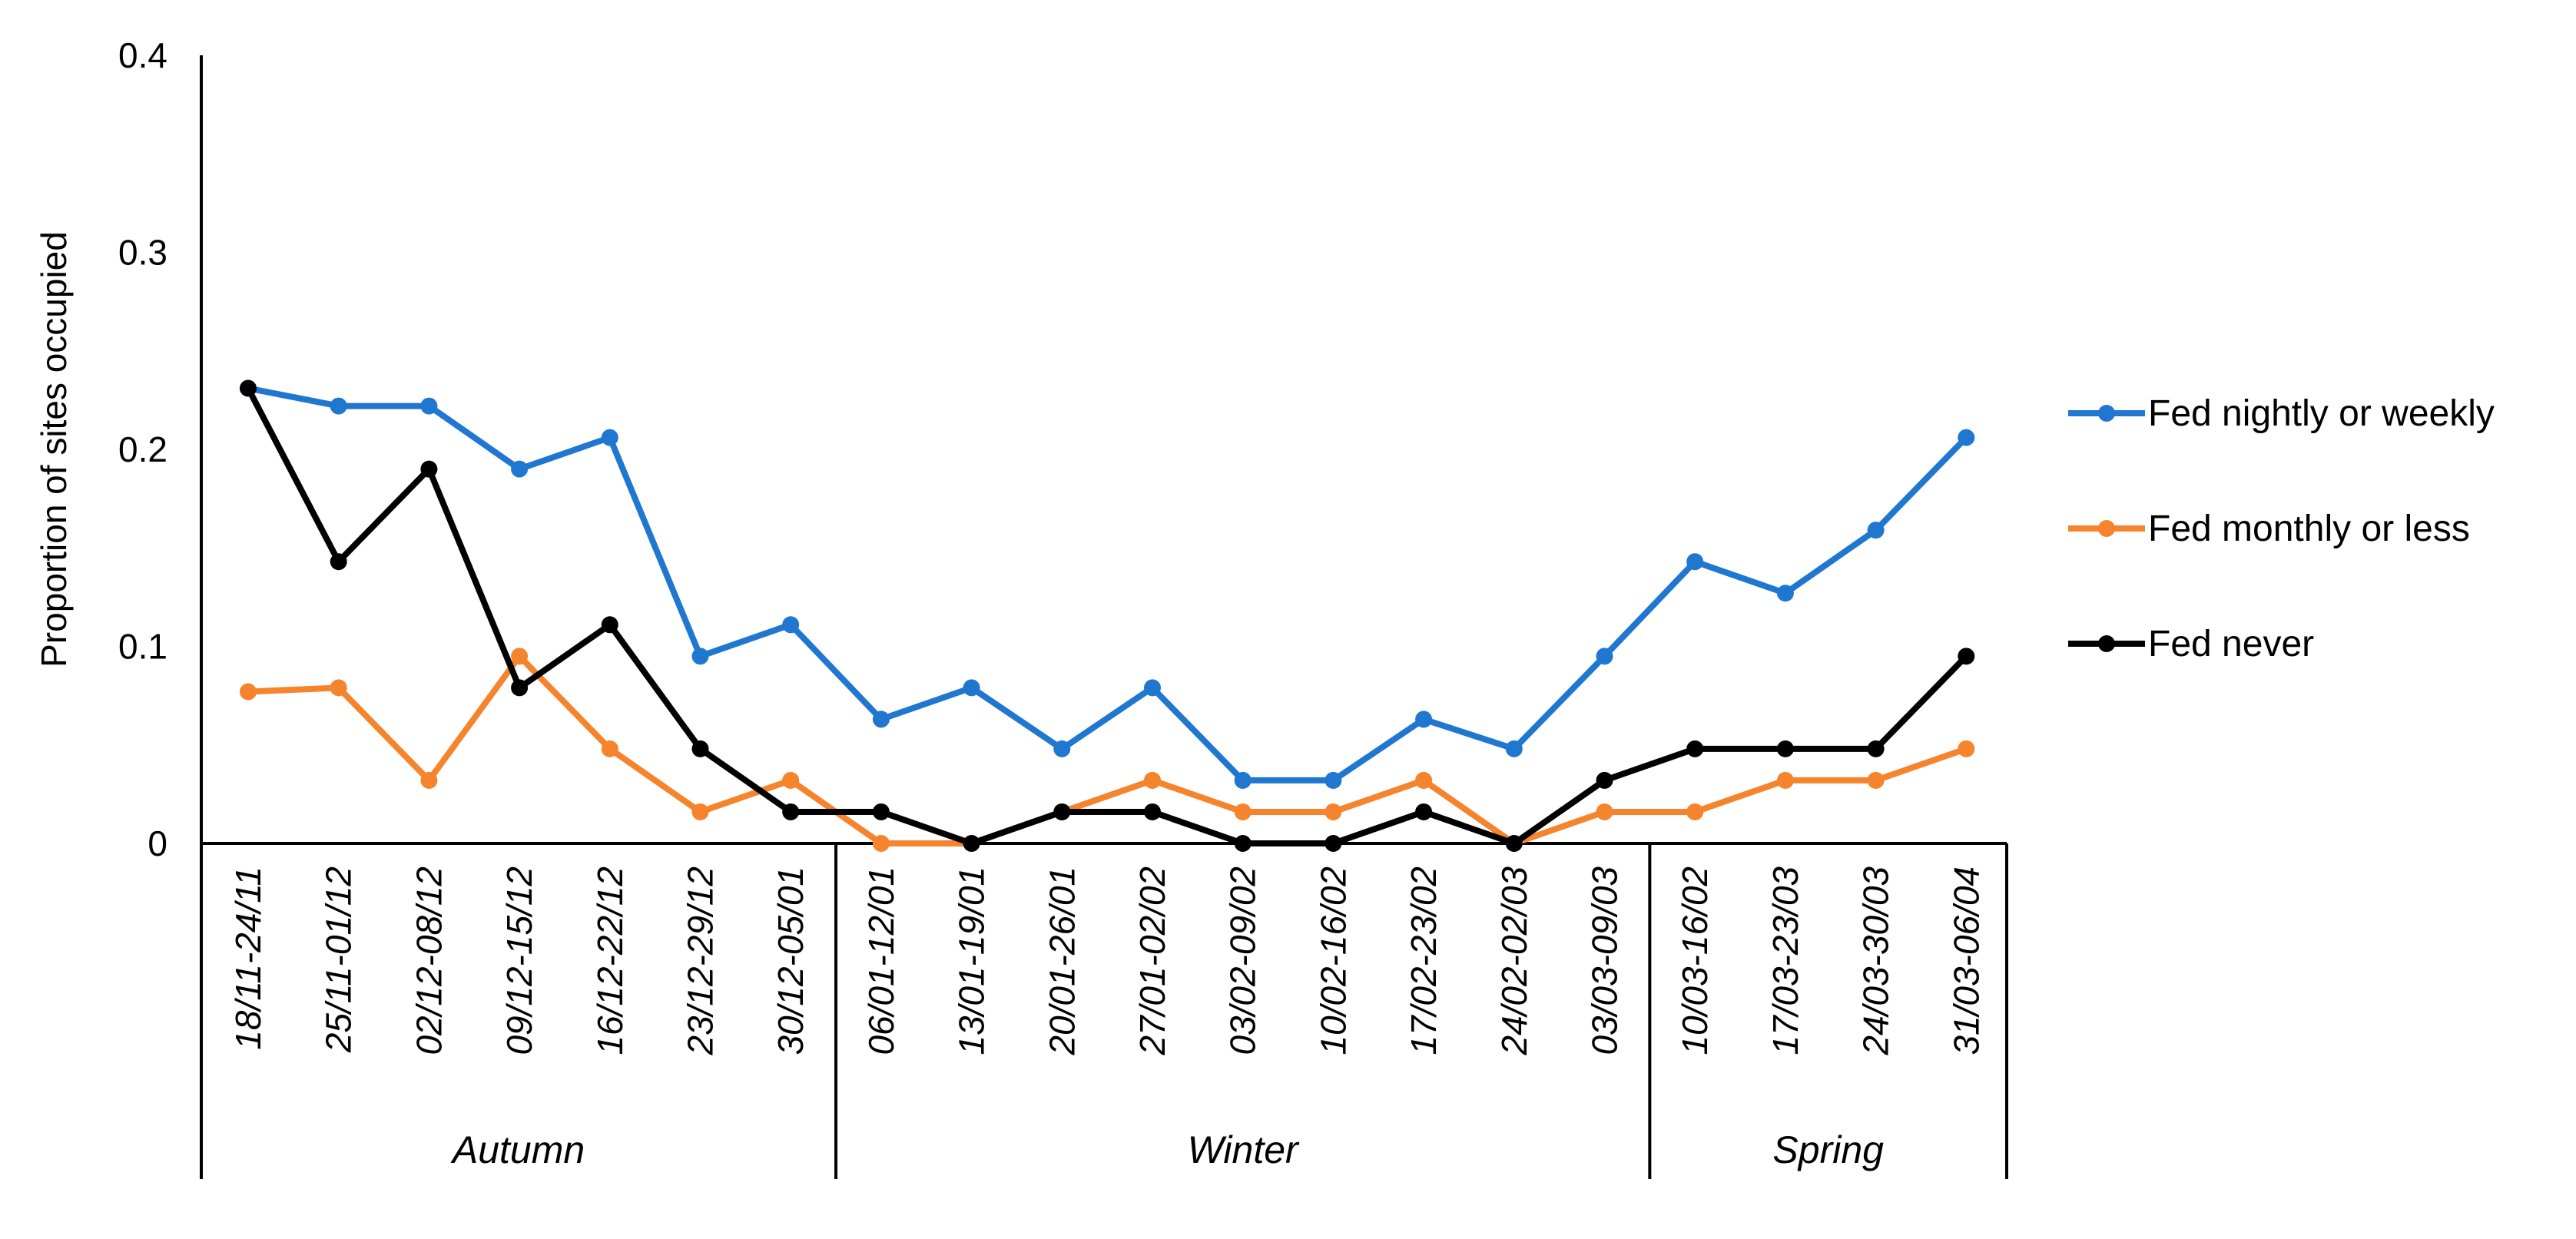  What do you see at coordinates (142, 55) in the screenshot?
I see `y-tick-label: 0.4` at bounding box center [142, 55].